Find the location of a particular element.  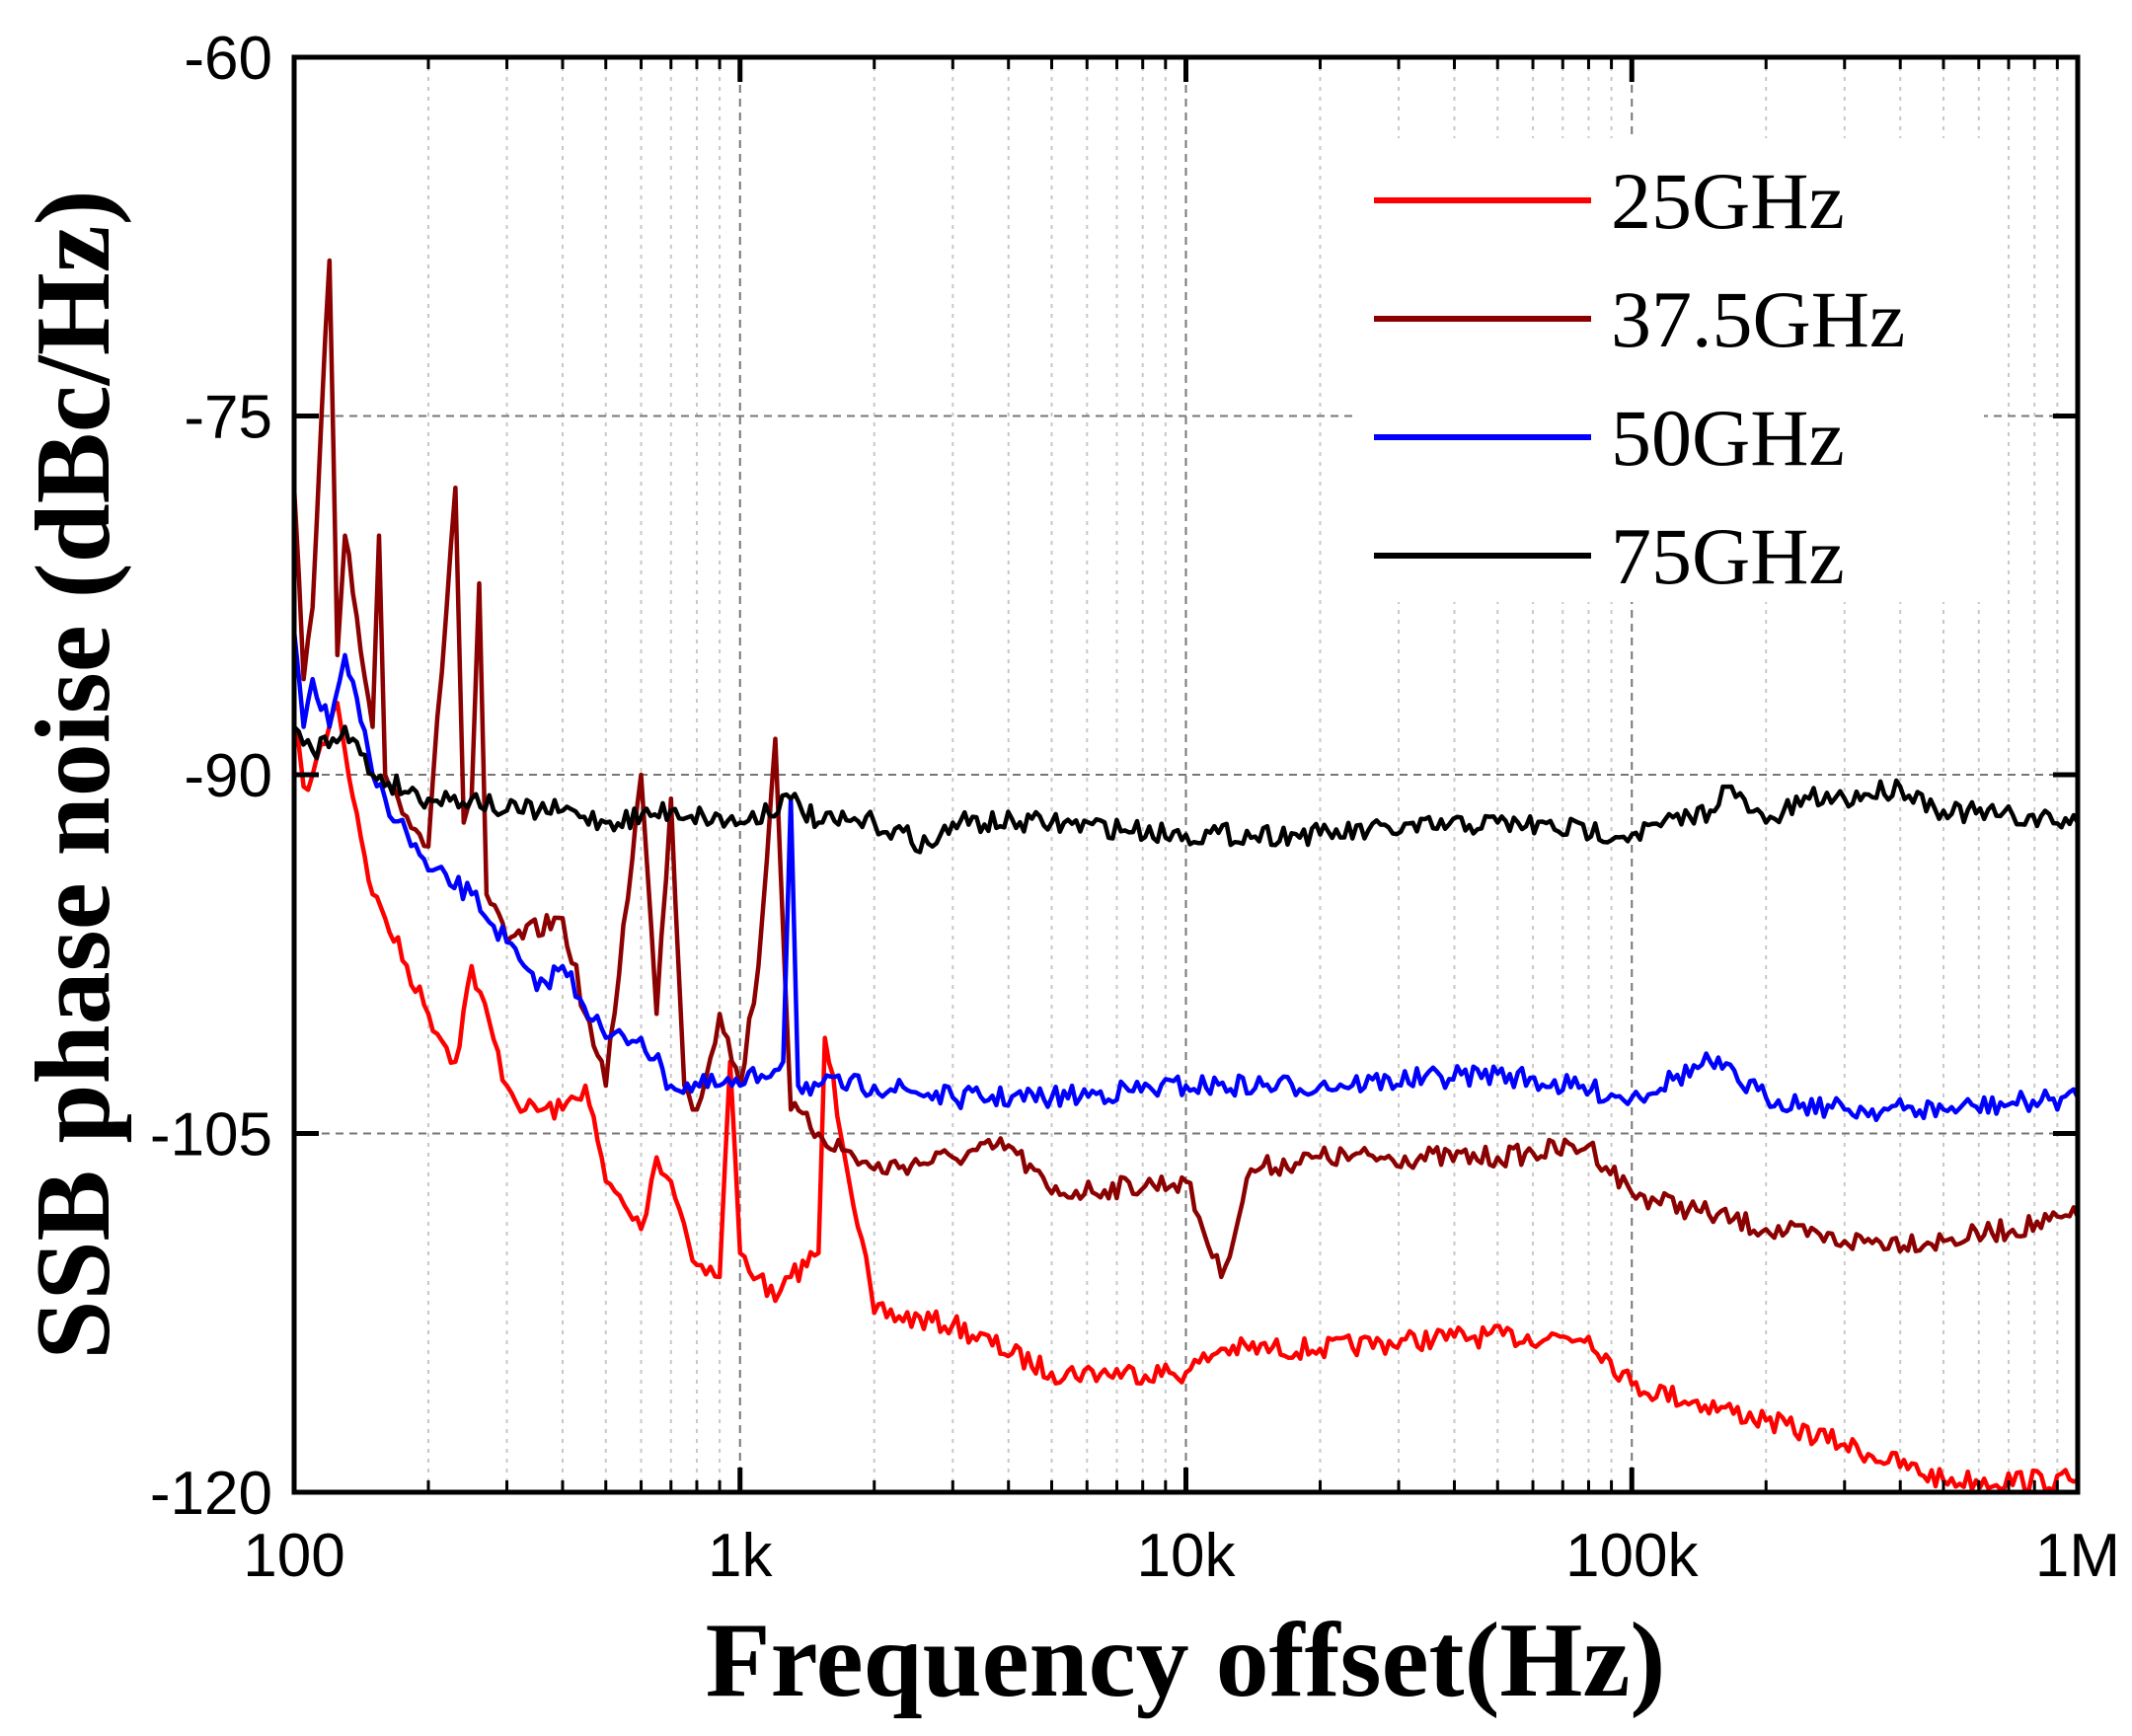

y-tick-label: -90 is located at coordinates (228, 776).